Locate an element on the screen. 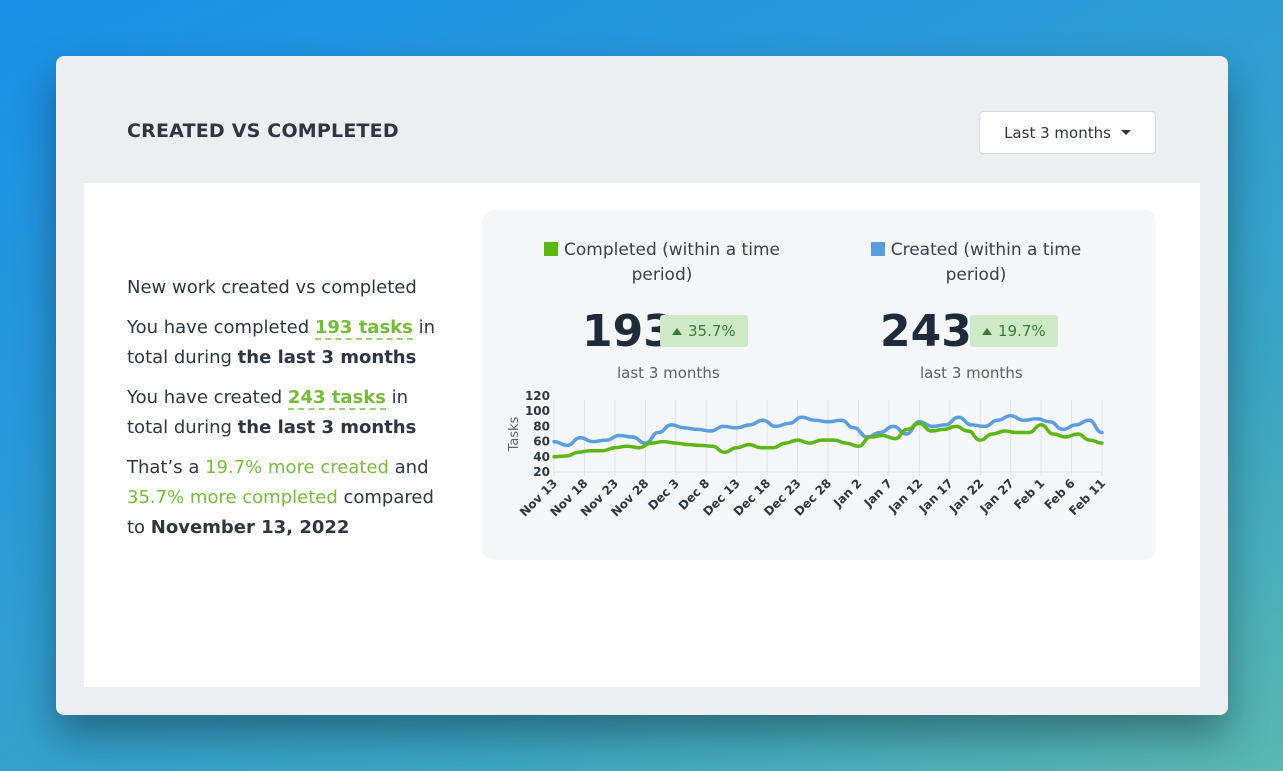 The image size is (1283, 771). x-tick-label: Feb 1 is located at coordinates (1029, 494).